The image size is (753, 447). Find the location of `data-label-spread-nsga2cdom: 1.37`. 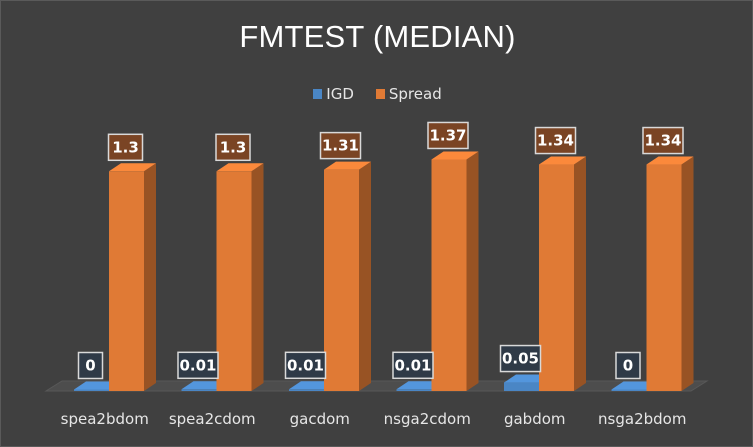

data-label-spread-nsga2cdom: 1.37 is located at coordinates (448, 135).